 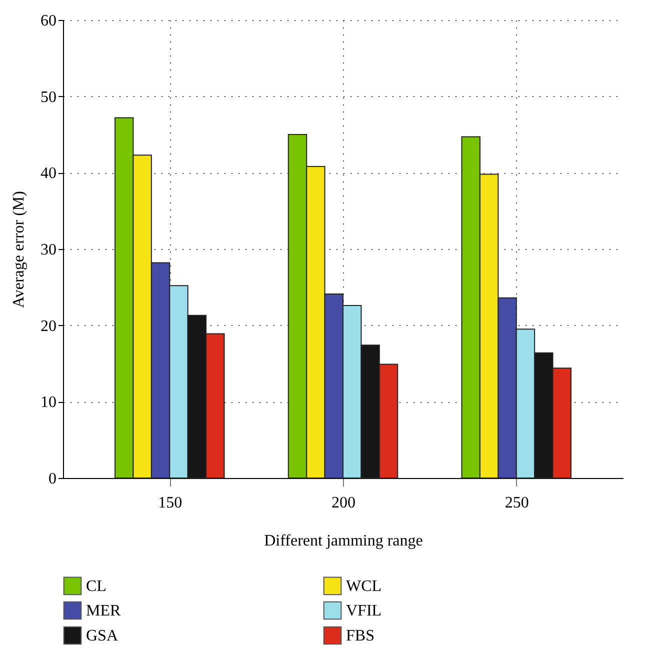 What do you see at coordinates (102, 636) in the screenshot?
I see `legend-label: GSA` at bounding box center [102, 636].